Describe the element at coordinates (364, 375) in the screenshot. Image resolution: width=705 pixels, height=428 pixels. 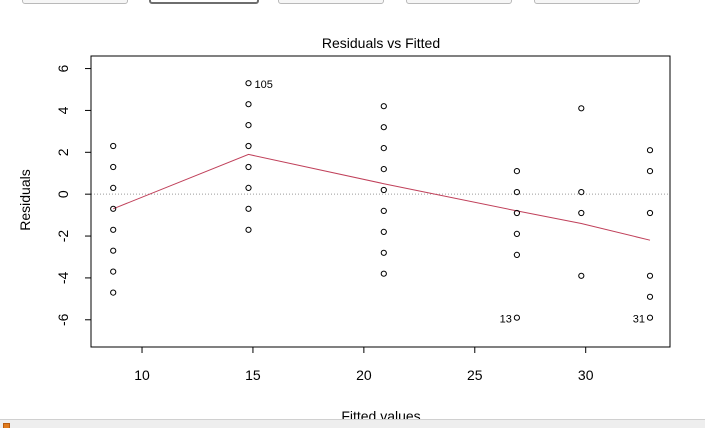
I see `x-tick-label: 20` at that location.